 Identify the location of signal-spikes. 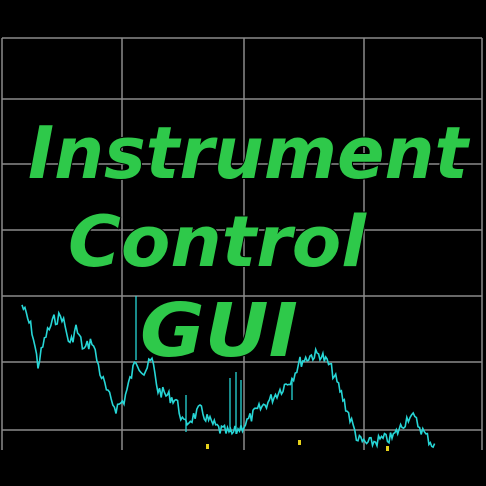
(214, 365).